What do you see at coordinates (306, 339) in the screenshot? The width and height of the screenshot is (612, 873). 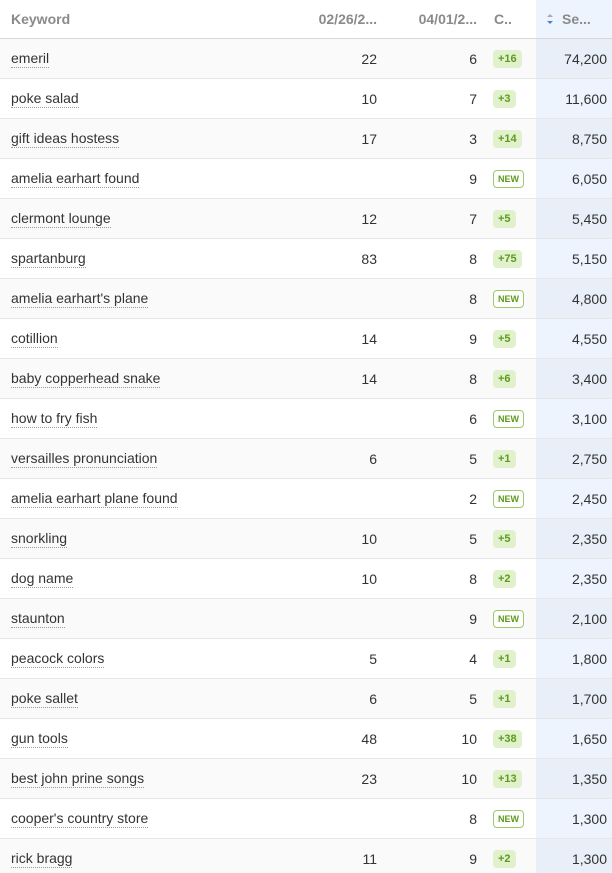 I see `table-row: cotillion 14 9 +5 4,550` at bounding box center [306, 339].